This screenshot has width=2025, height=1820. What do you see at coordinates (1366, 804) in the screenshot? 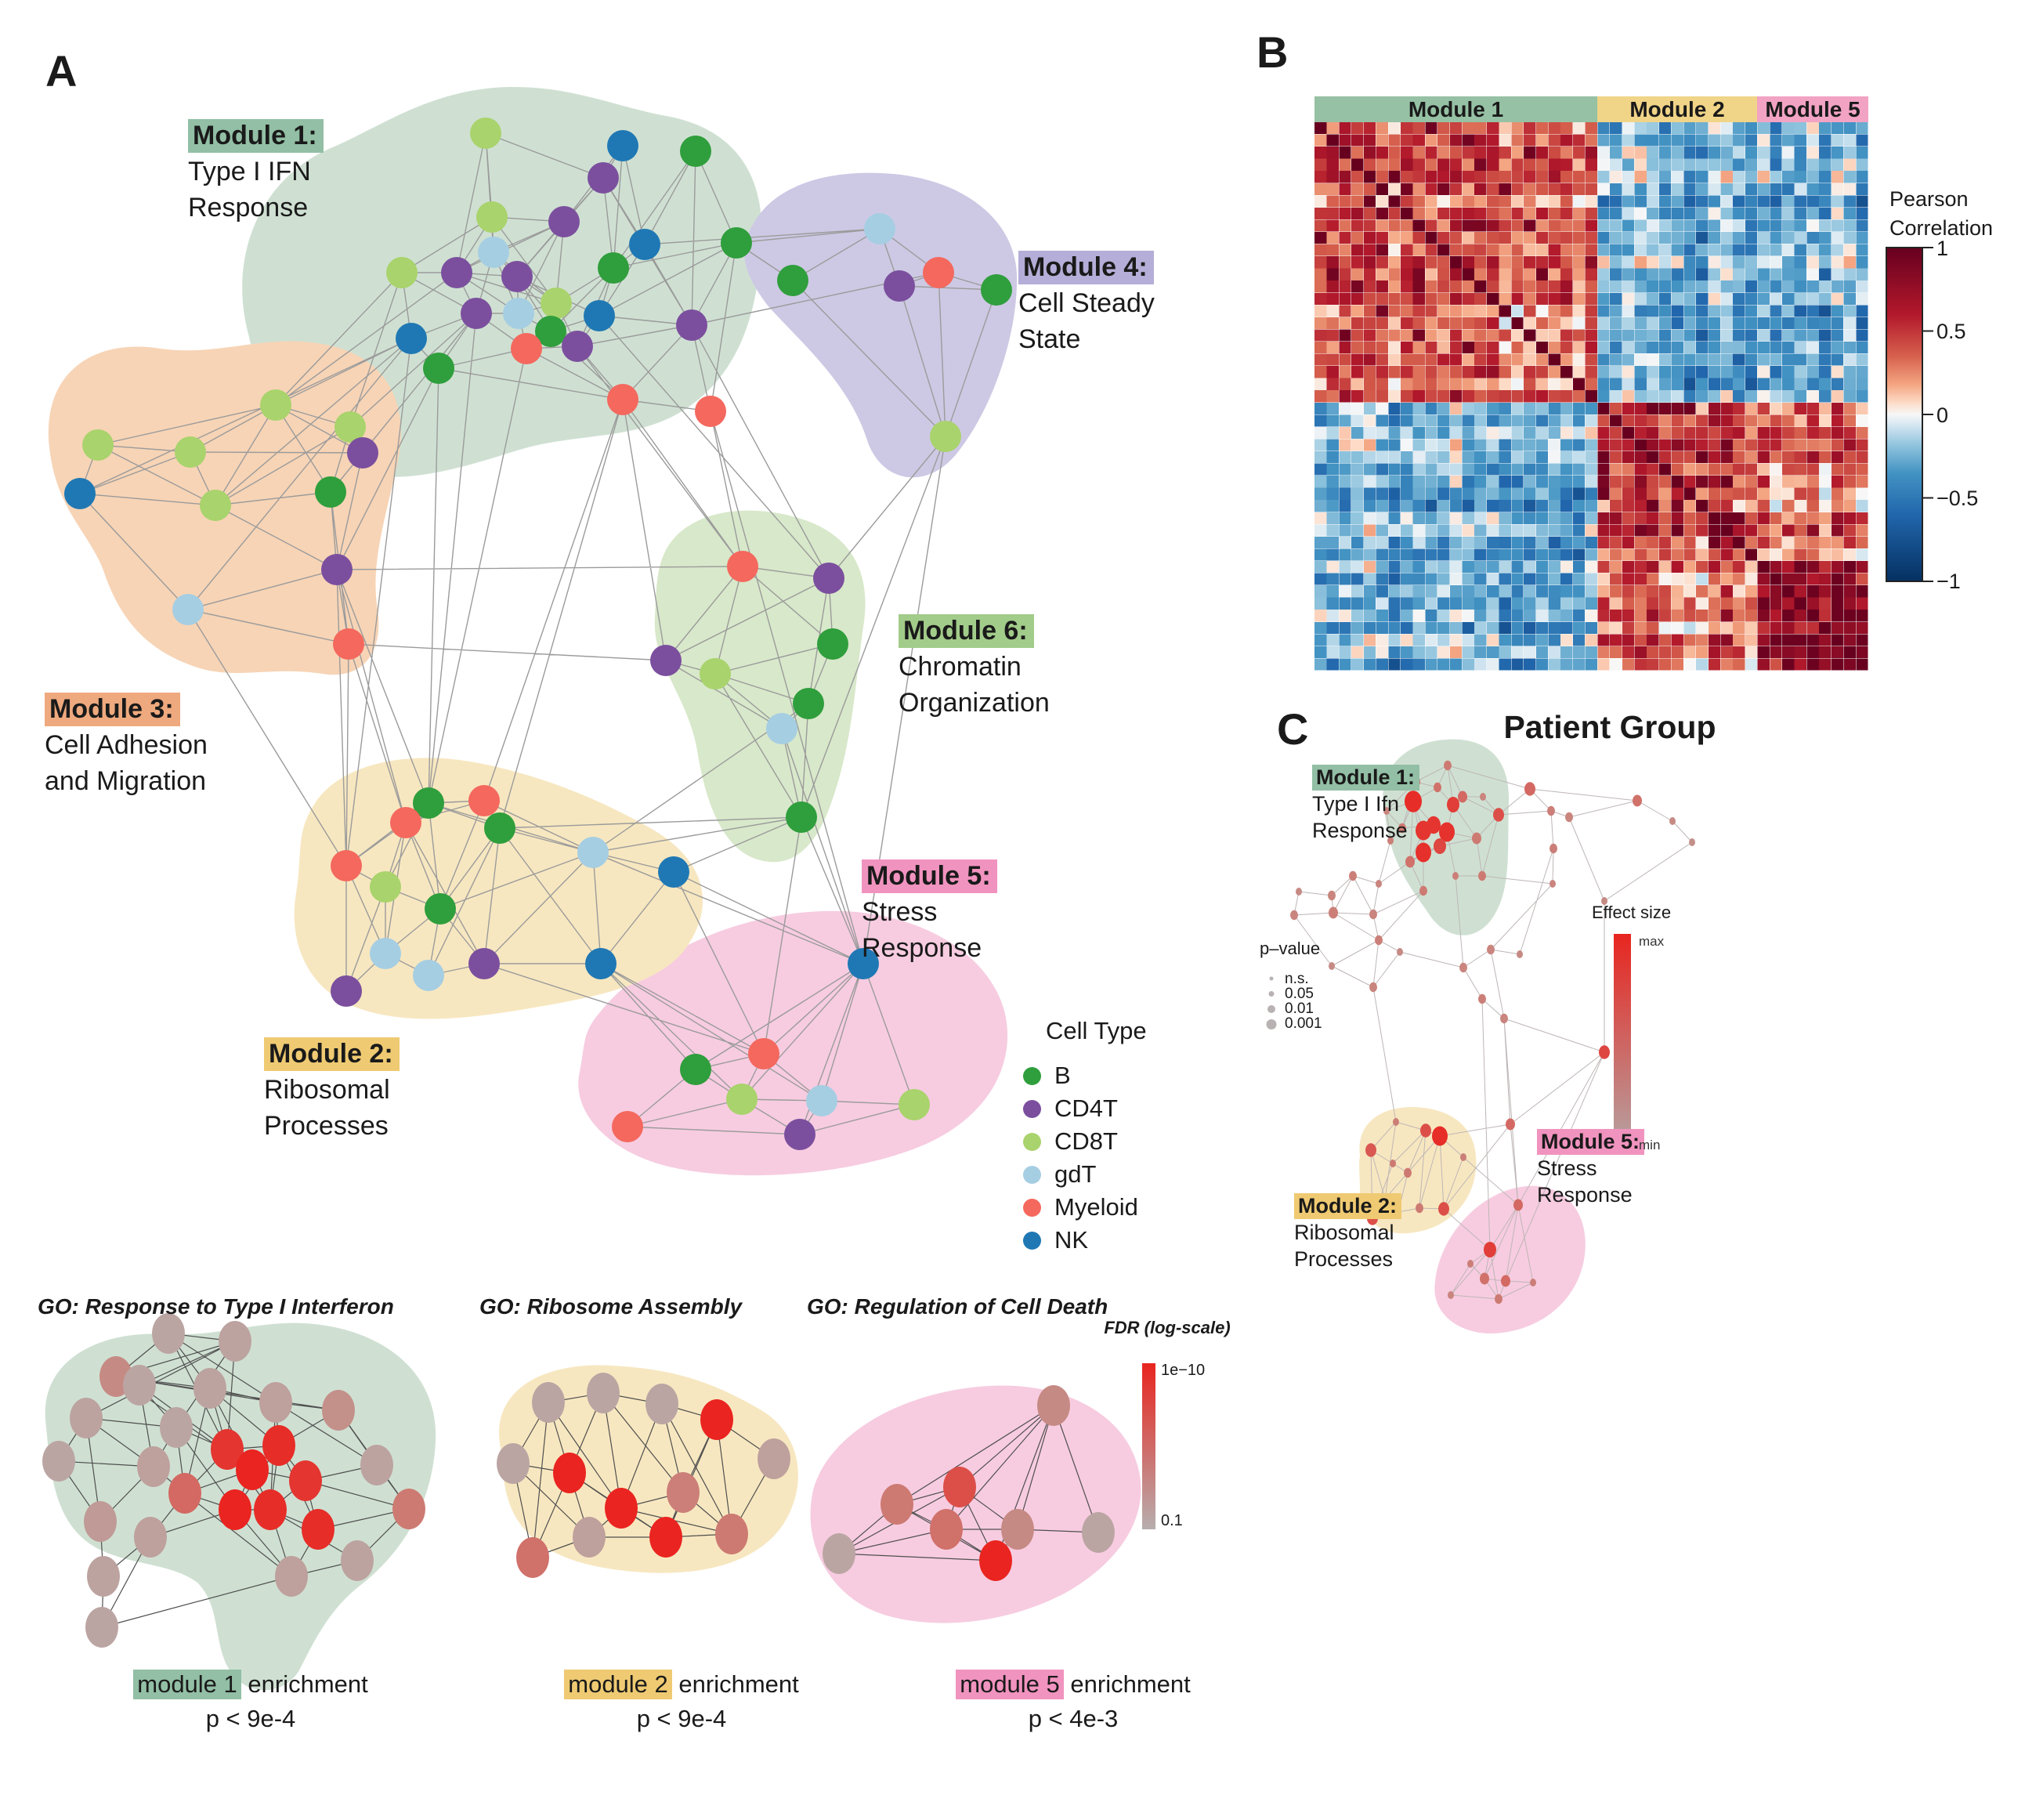
I see `panel-c-module-1-label: Module 1: Type I Ifn Response` at bounding box center [1366, 804].